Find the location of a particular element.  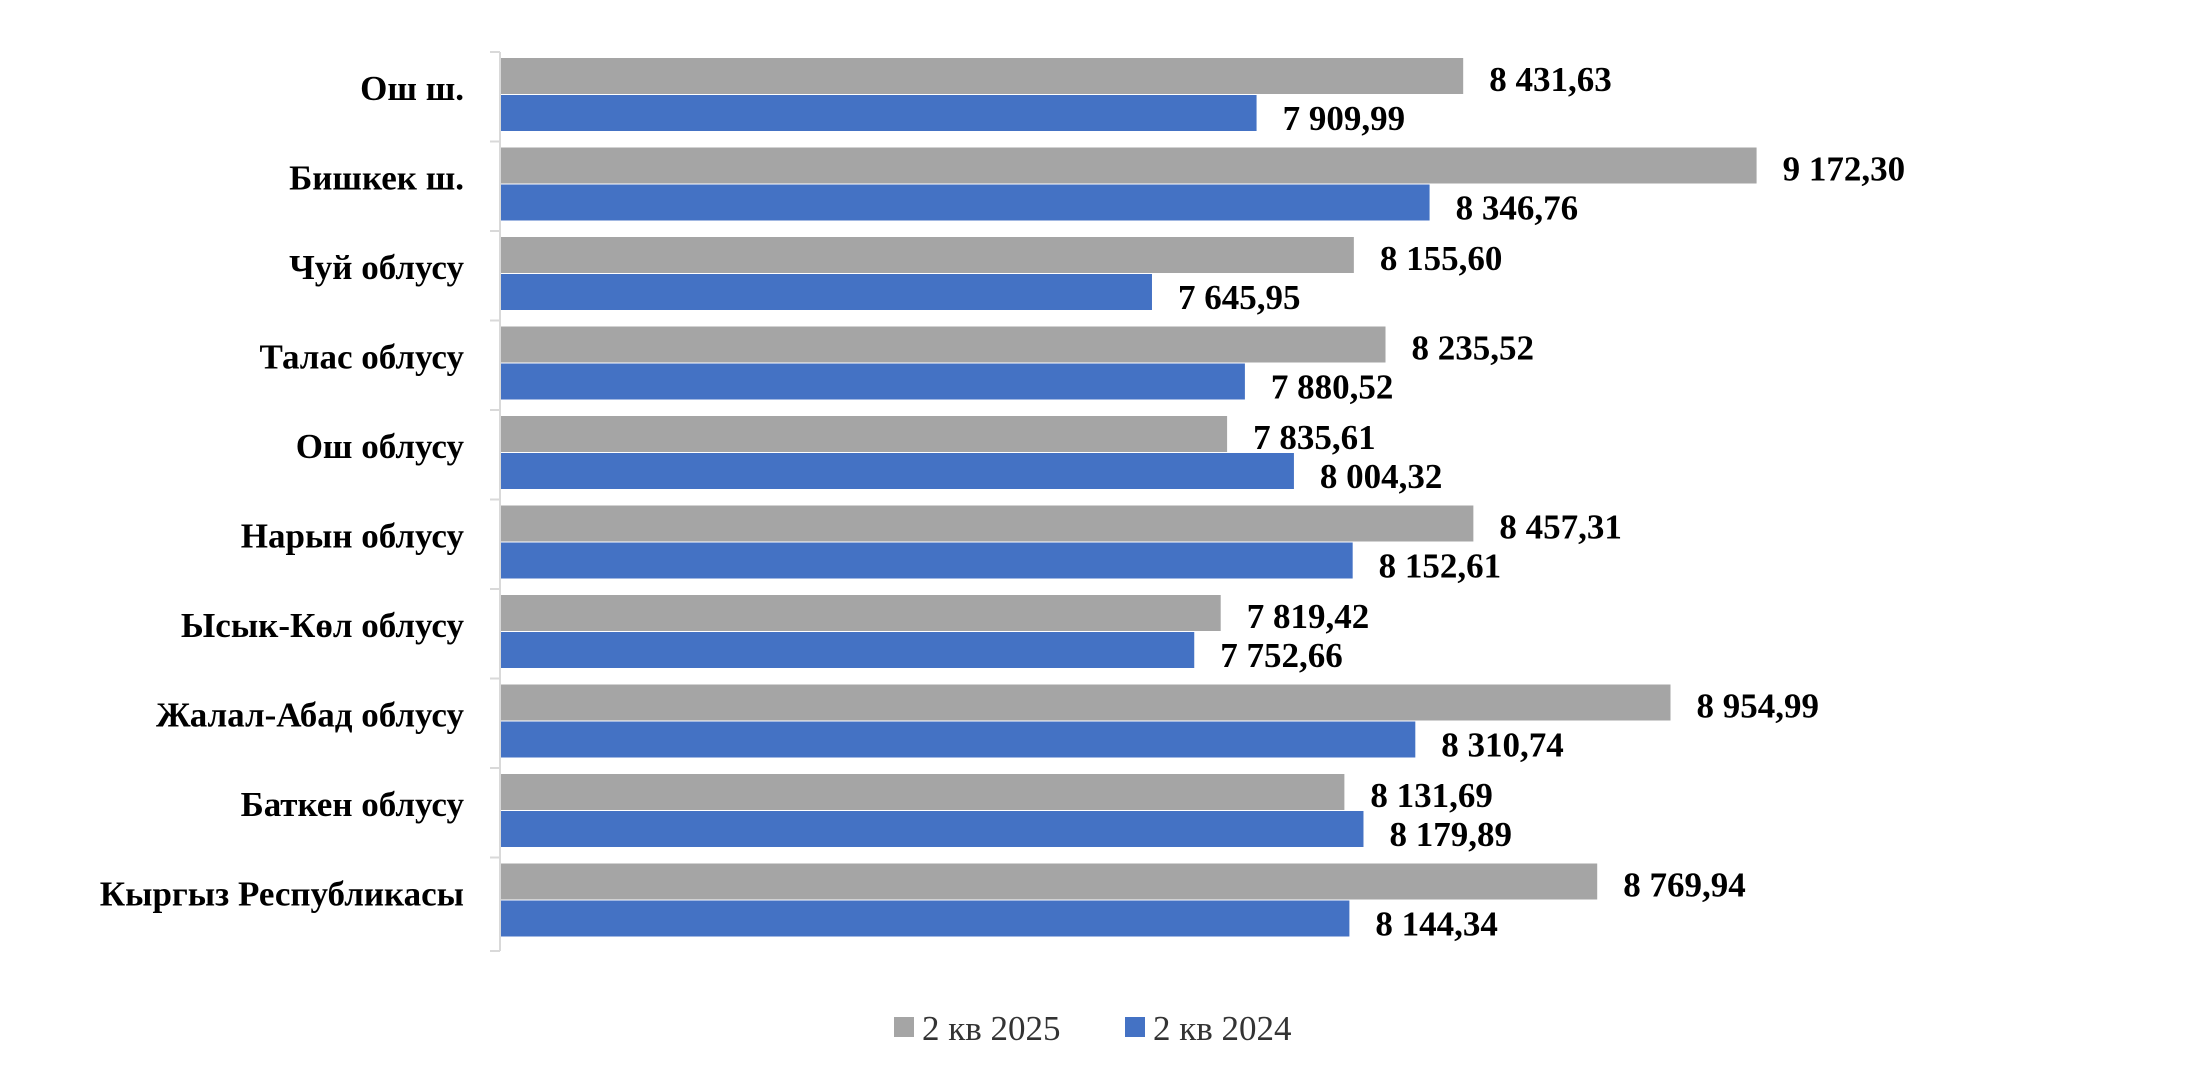

value-label-2024: 8 004,32 is located at coordinates (1381, 476).